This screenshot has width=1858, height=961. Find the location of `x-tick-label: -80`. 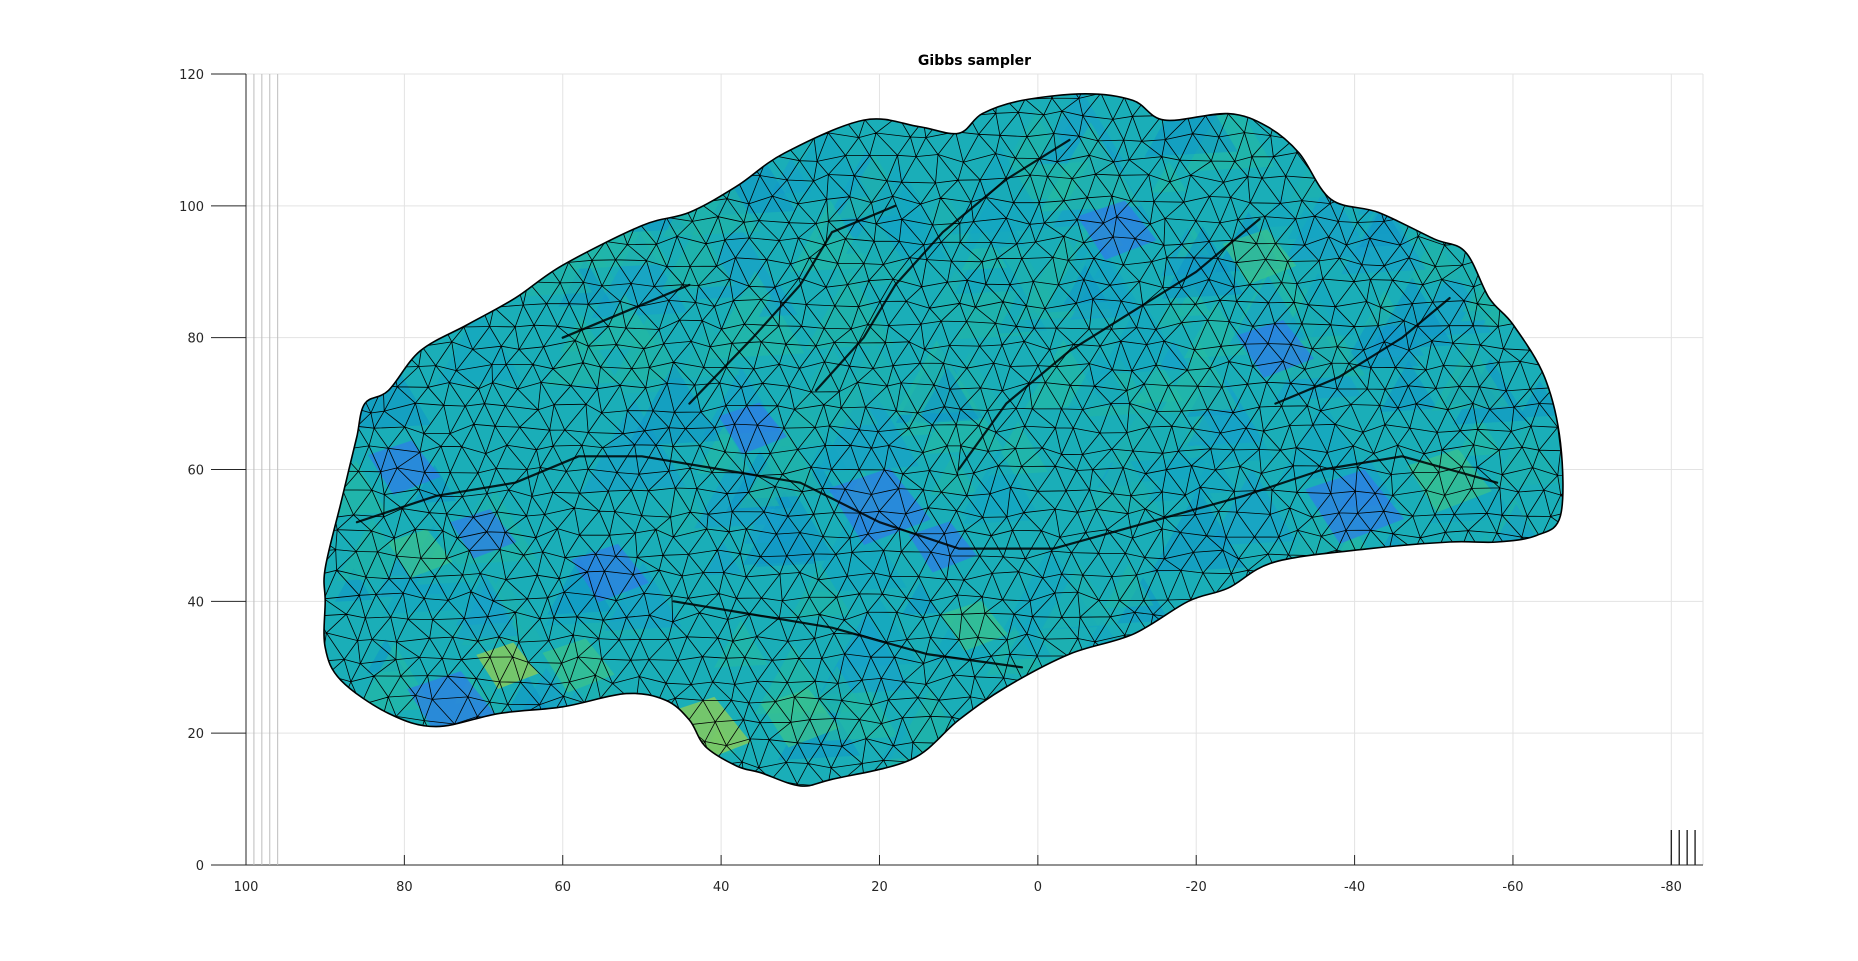

x-tick-label: -80 is located at coordinates (1671, 887).